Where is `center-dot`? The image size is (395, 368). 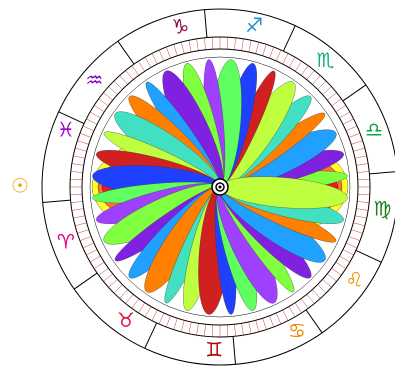 center-dot is located at coordinates (220, 187).